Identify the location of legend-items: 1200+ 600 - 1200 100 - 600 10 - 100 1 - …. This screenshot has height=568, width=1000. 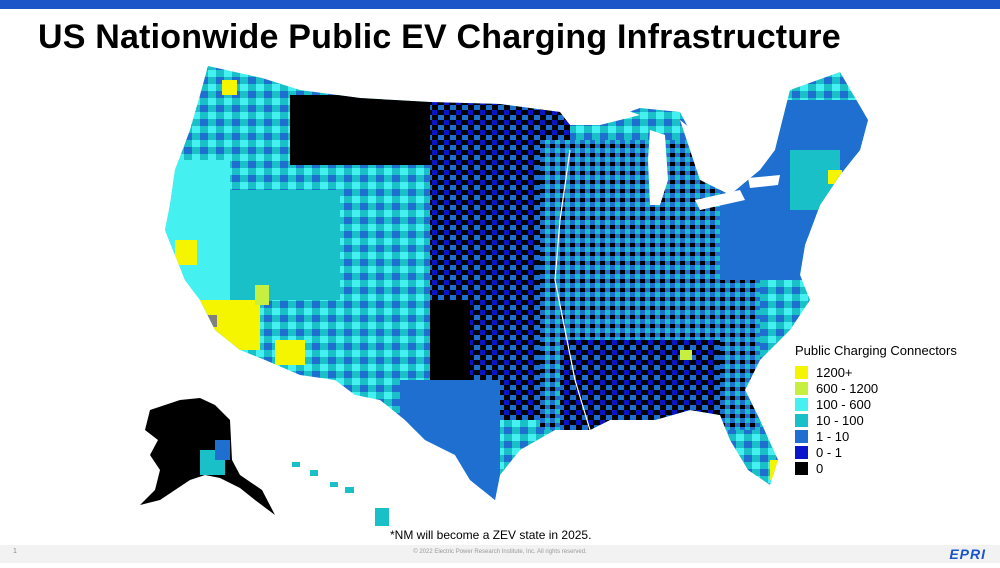
(876, 420).